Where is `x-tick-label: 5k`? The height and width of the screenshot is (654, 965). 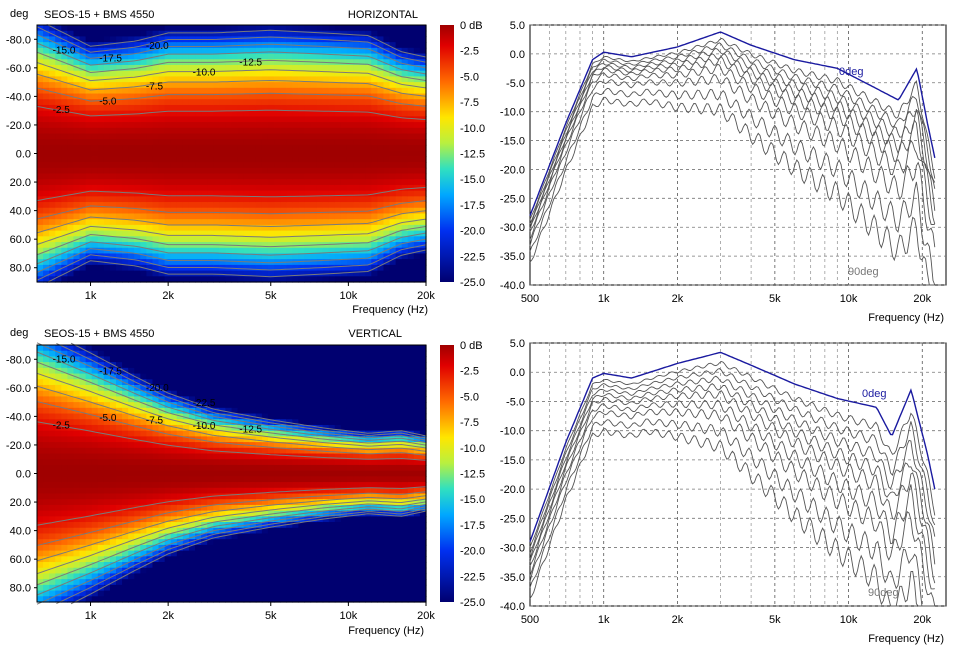 x-tick-label: 5k is located at coordinates (775, 299).